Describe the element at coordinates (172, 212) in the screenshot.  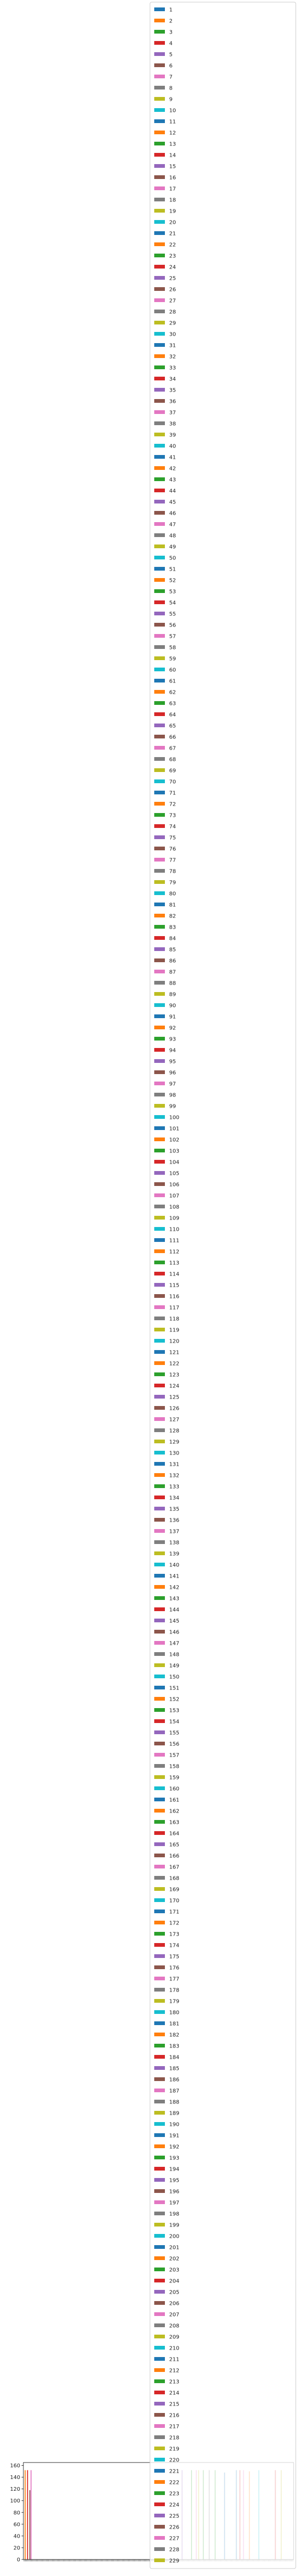
I see `legend-label-19: 19` at that location.